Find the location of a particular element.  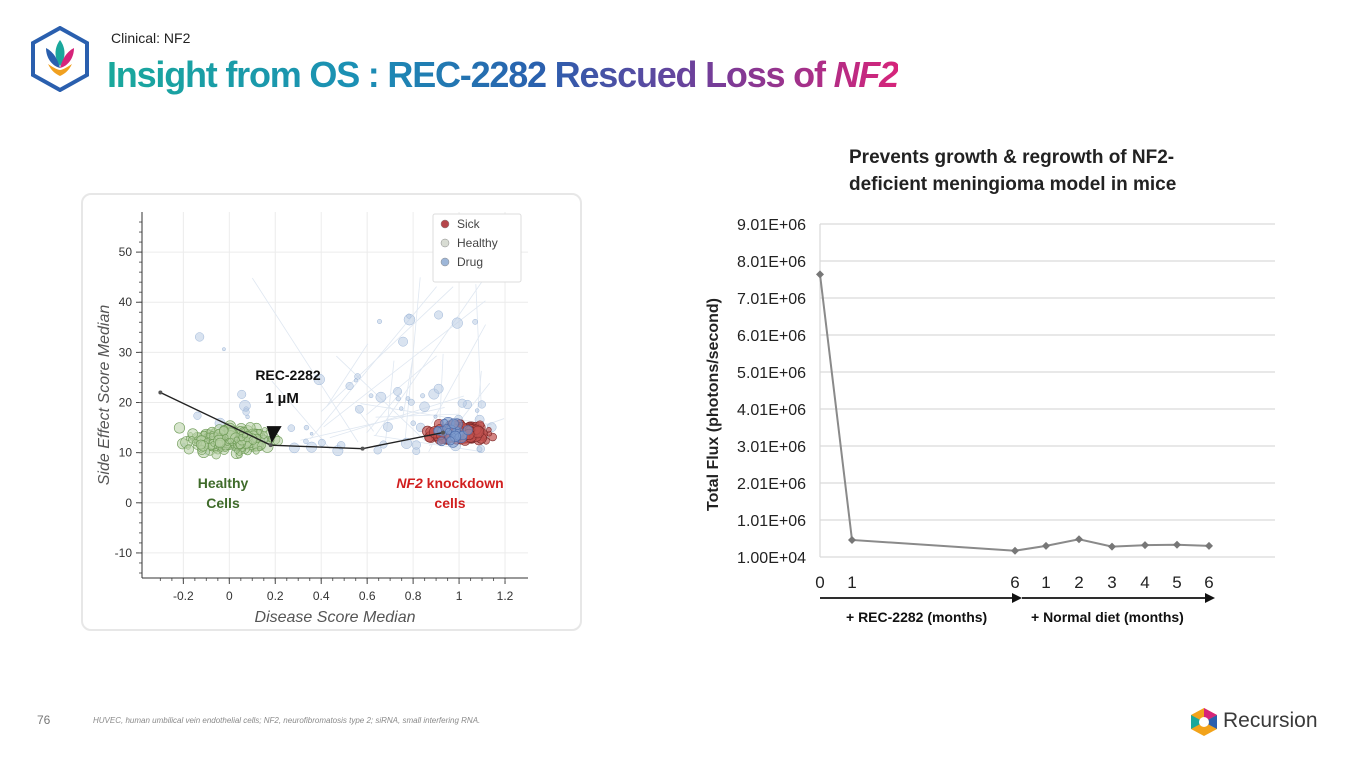

company-logo-icon is located at coordinates (60, 59).